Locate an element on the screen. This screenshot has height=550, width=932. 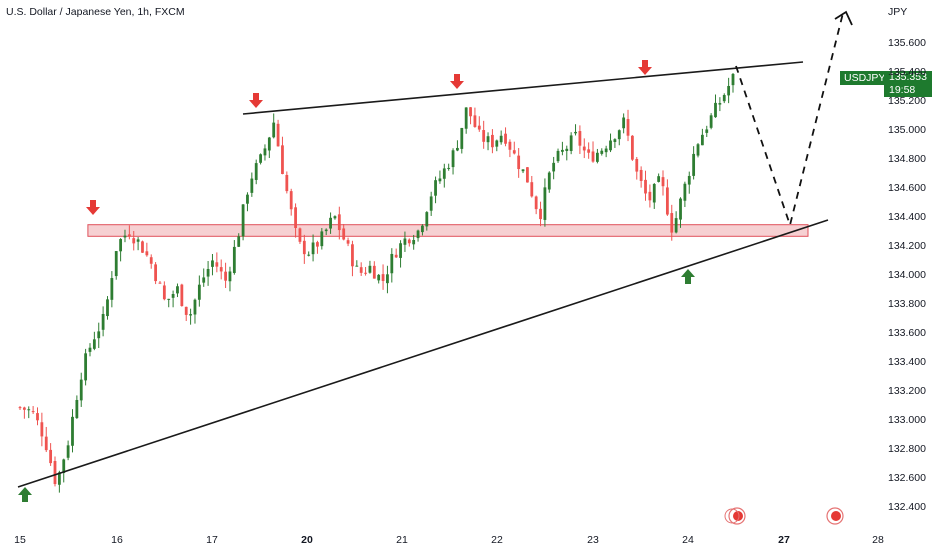
price-tick-label: 134.800 is located at coordinates (907, 159).